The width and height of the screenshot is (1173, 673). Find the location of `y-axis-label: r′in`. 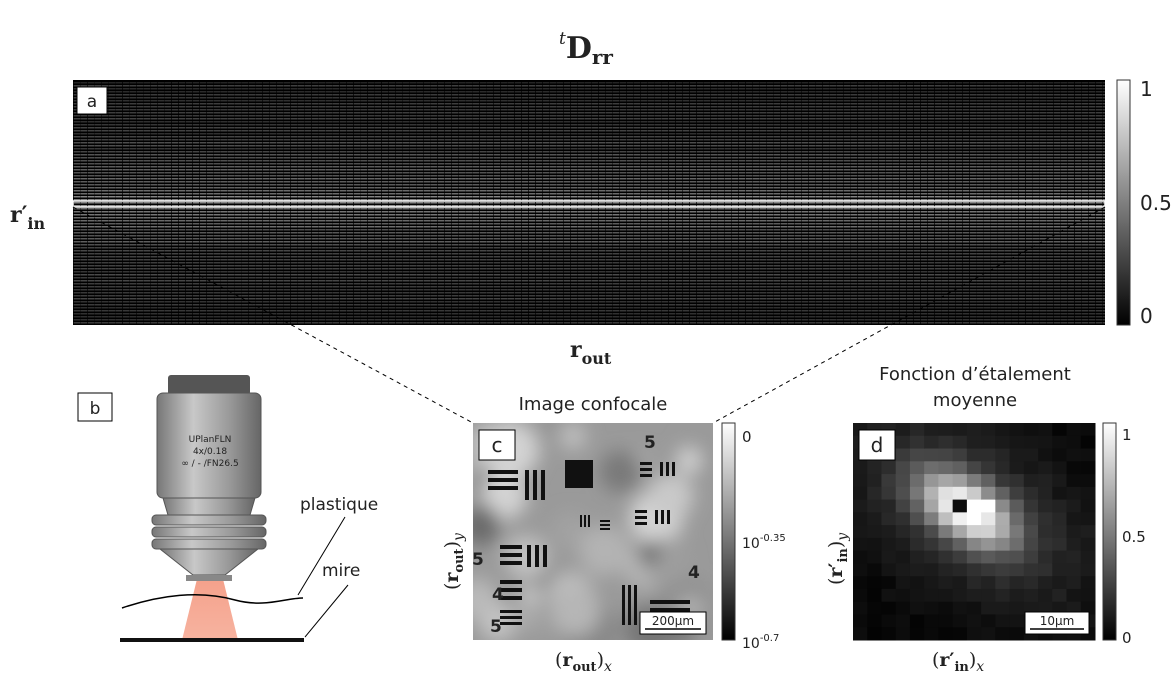

y-axis-label: r′in is located at coordinates (27, 217).